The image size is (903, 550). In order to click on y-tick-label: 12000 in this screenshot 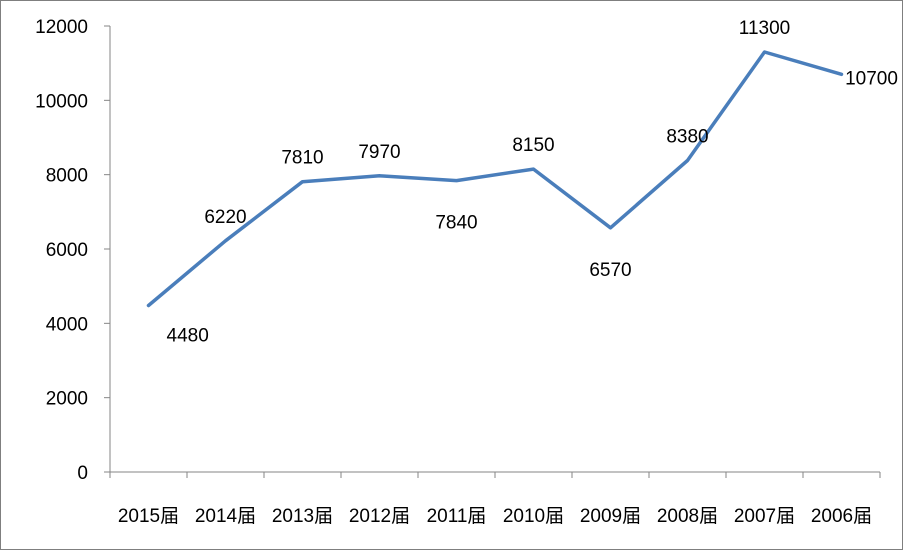, I will do `click(61, 27)`.